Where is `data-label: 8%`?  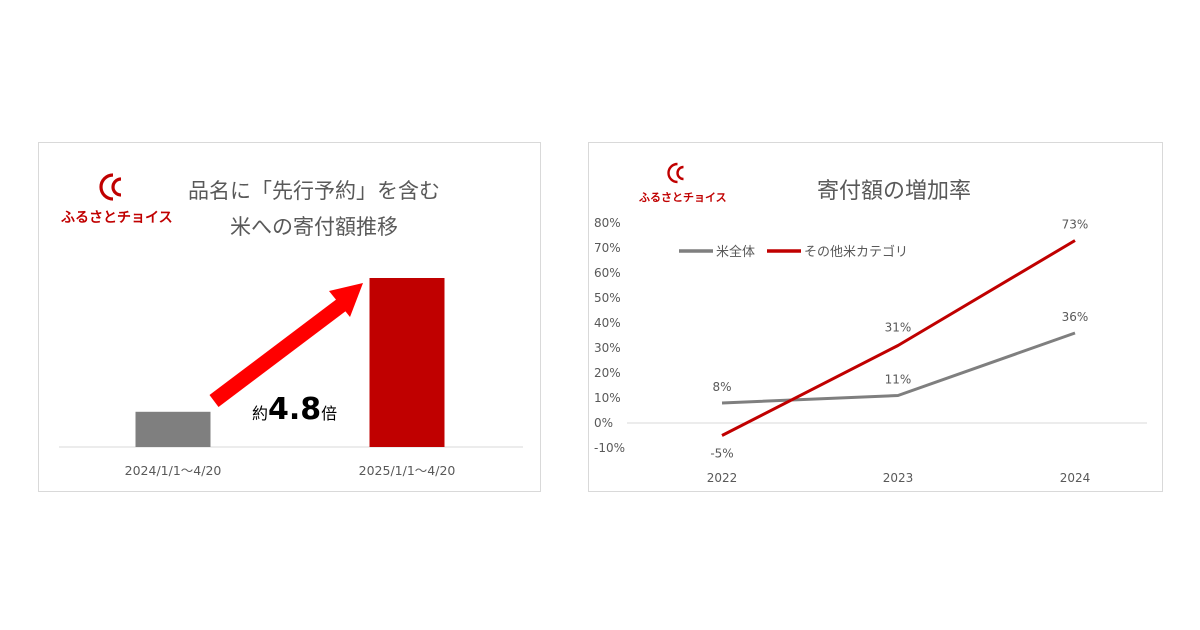
data-label: 8% is located at coordinates (721, 387).